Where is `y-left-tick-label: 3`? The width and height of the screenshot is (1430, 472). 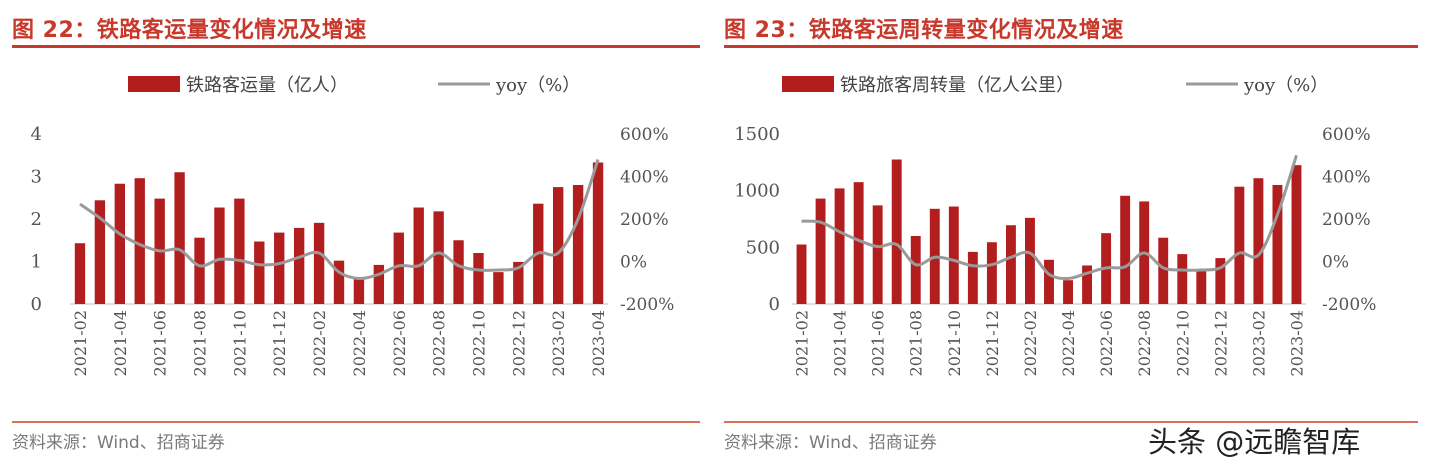 y-left-tick-label: 3 is located at coordinates (36, 177).